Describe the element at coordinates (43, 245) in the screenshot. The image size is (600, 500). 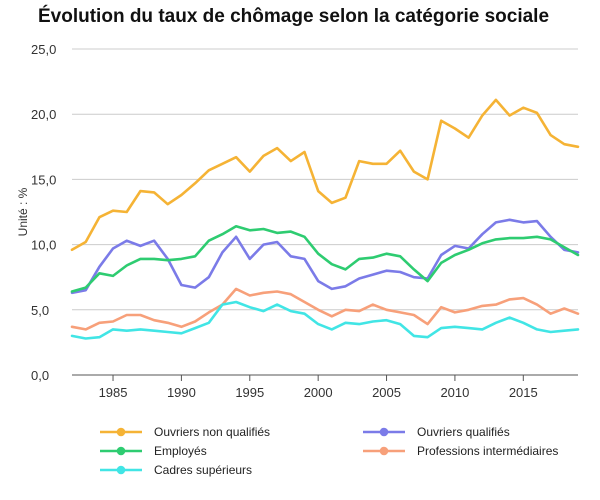
I see `y-tick-label: 10,0` at that location.